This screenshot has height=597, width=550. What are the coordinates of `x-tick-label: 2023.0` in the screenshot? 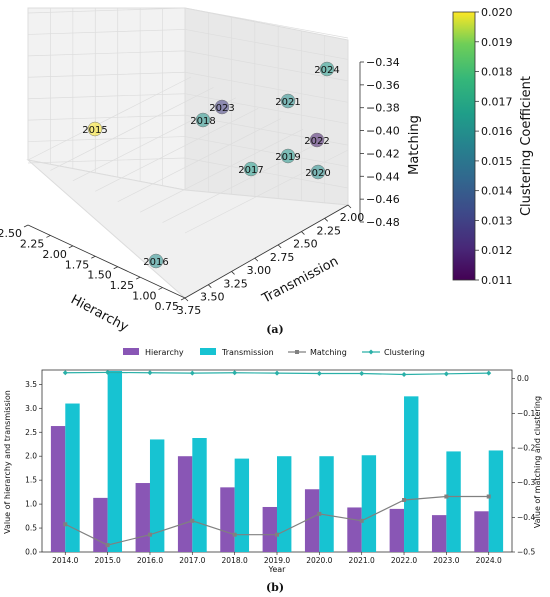 It's located at (446, 560).